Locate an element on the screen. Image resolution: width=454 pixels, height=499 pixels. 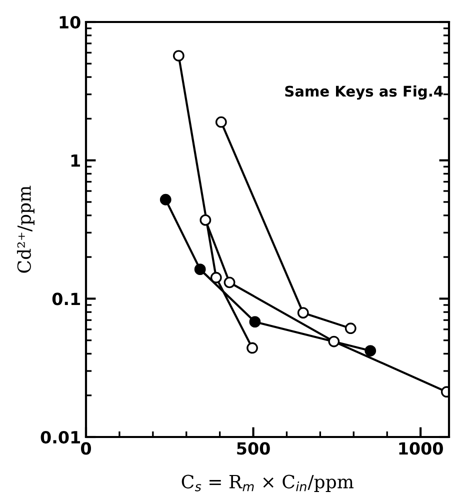
y-tick-label: 0.1 is located at coordinates (66, 299).